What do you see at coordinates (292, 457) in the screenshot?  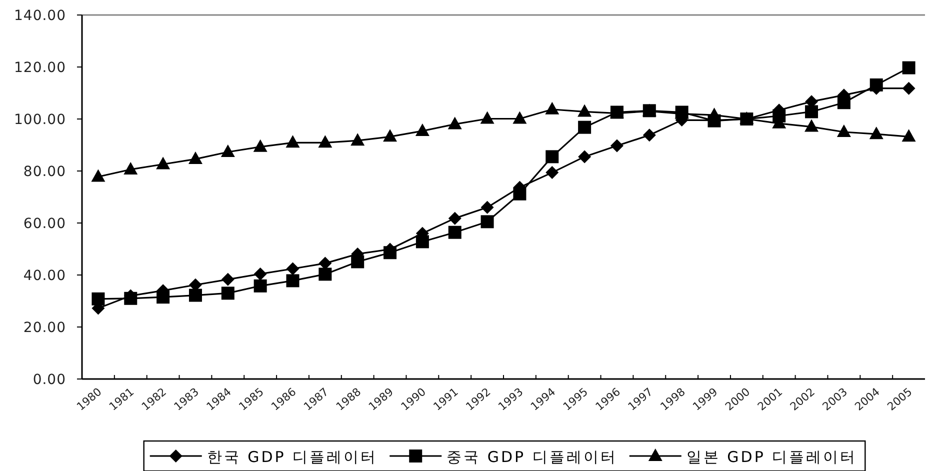 I see `legend-label: 한국 GDP 디플레이터` at bounding box center [292, 457].